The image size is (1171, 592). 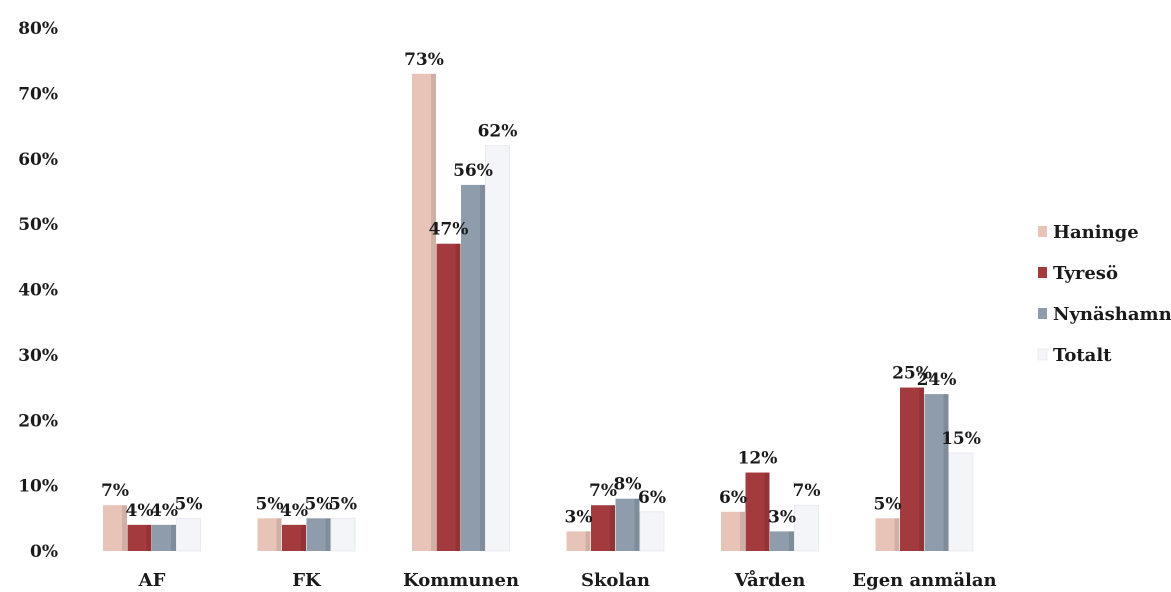 What do you see at coordinates (1042, 231) in the screenshot?
I see `legend-swatch-haninge` at bounding box center [1042, 231].